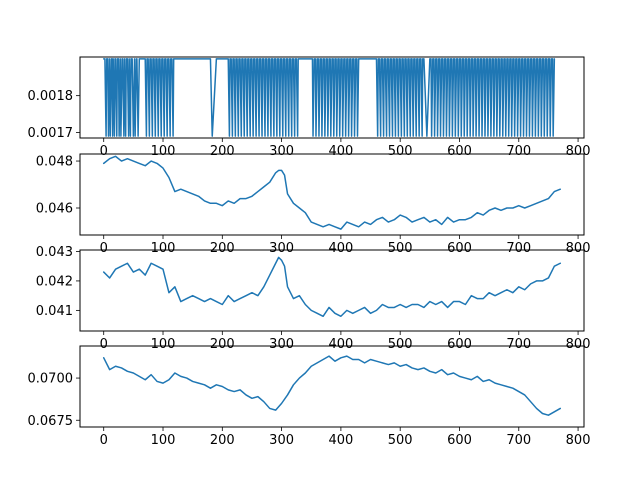 This screenshot has width=640, height=480. Describe the element at coordinates (54, 252) in the screenshot. I see `y-tick-label: 0.043` at that location.